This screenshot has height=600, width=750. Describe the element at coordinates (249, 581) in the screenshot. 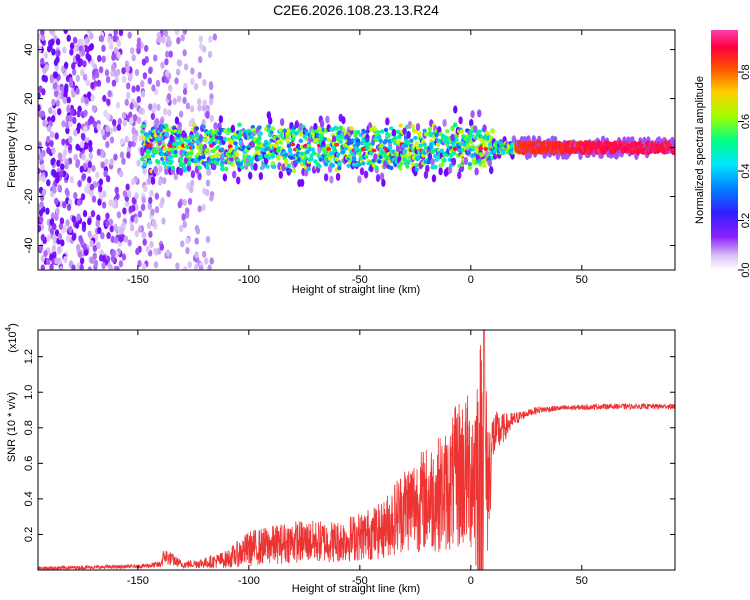

I see `snr-x-tick-label: -100` at that location.